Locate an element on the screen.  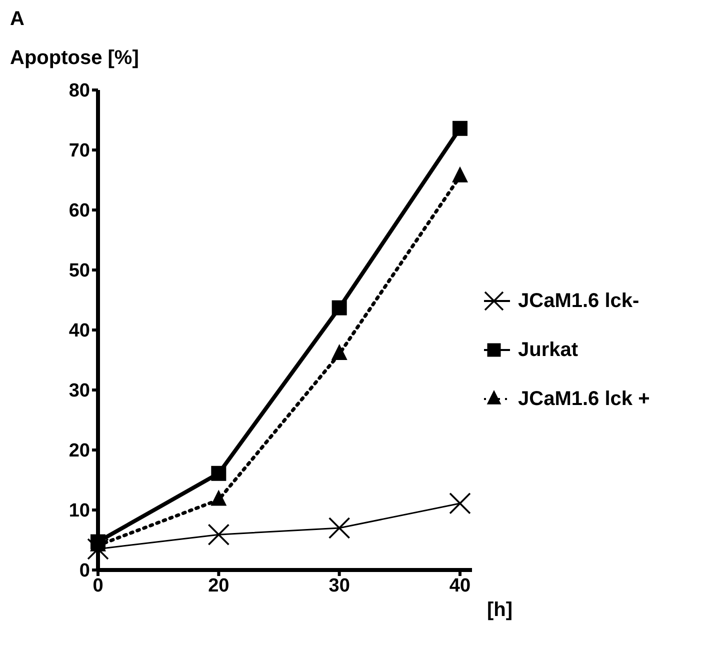
y-tick-label: 0 is located at coordinates (84, 571).